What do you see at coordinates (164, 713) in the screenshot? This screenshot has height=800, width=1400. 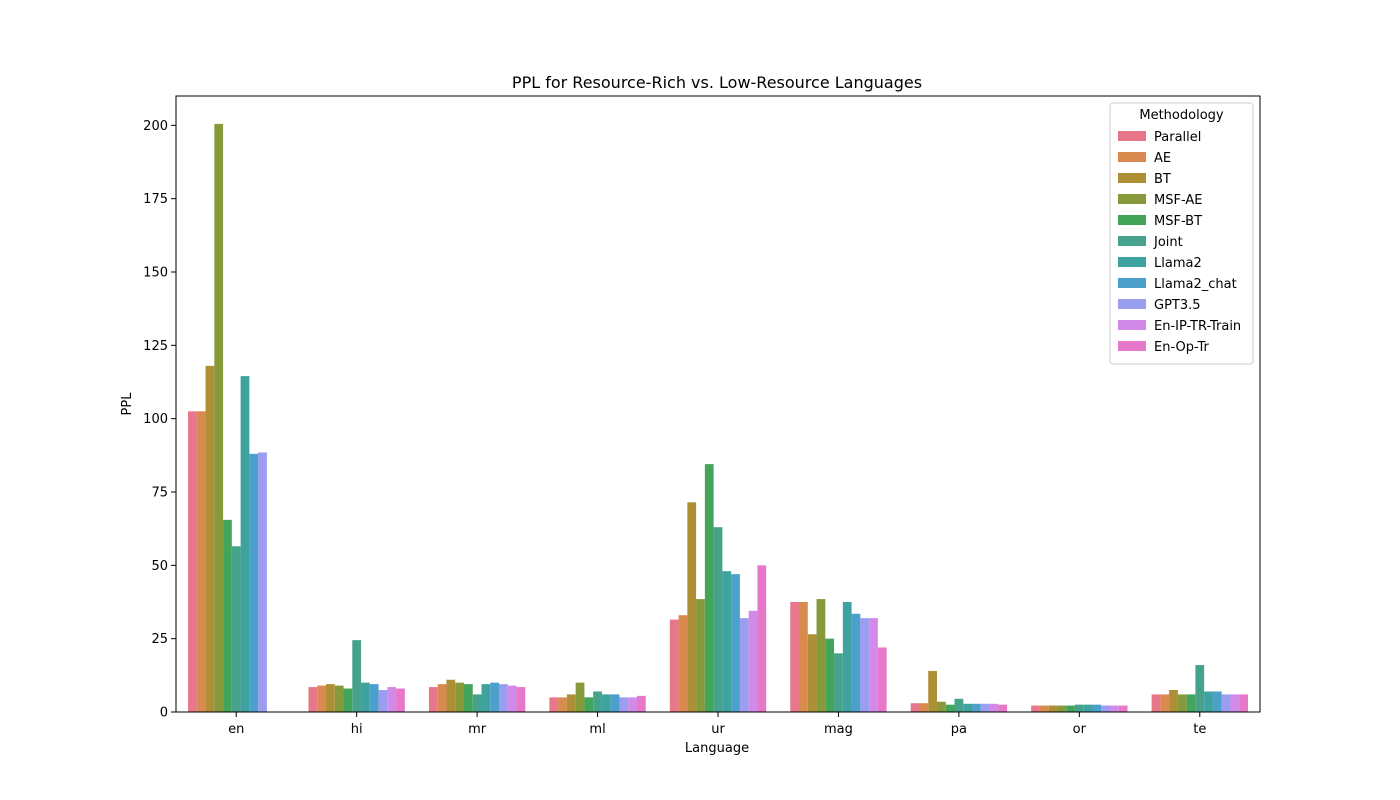 I see `y-tick-label: 0` at bounding box center [164, 713].